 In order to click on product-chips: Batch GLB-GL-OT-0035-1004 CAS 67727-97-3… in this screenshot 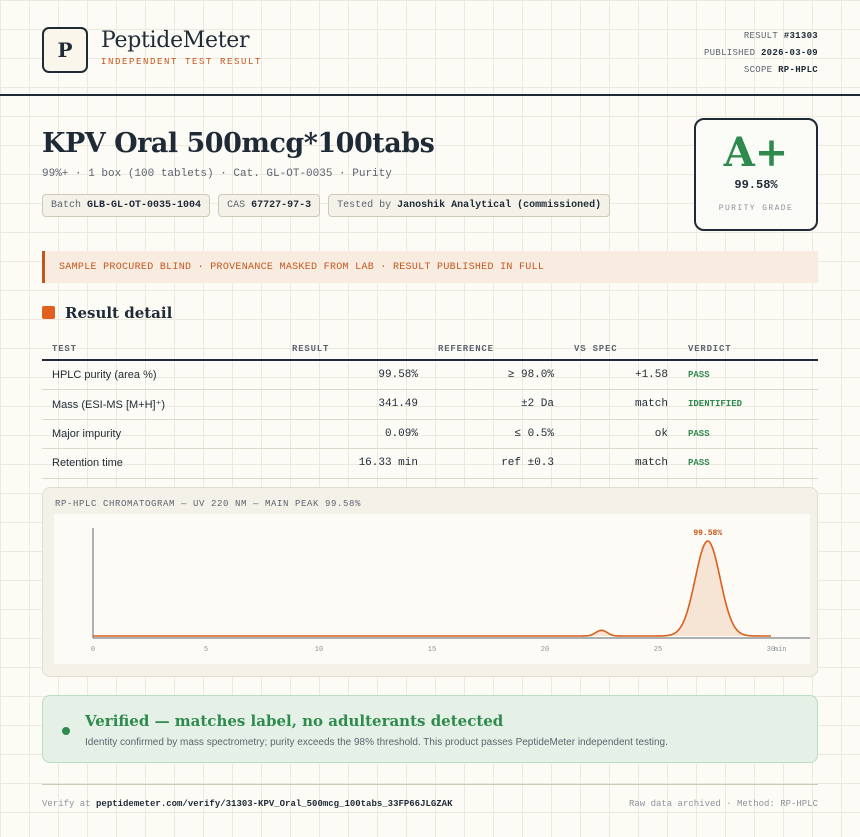, I will do `click(326, 205)`.